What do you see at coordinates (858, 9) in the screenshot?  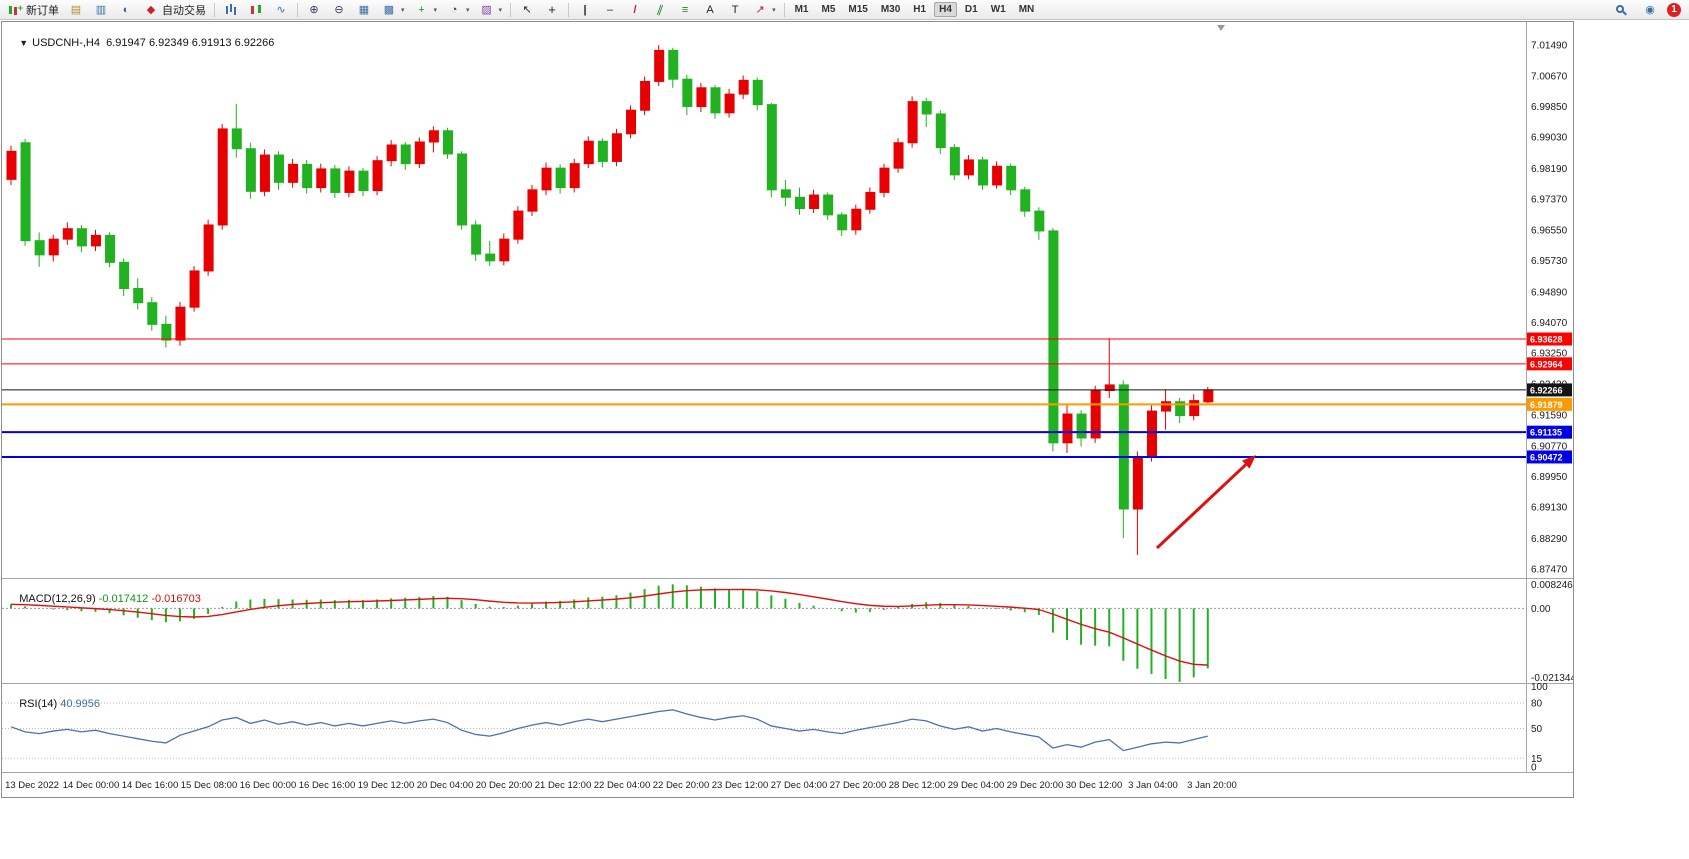 I see `timeframe-m15-button: M15` at bounding box center [858, 9].